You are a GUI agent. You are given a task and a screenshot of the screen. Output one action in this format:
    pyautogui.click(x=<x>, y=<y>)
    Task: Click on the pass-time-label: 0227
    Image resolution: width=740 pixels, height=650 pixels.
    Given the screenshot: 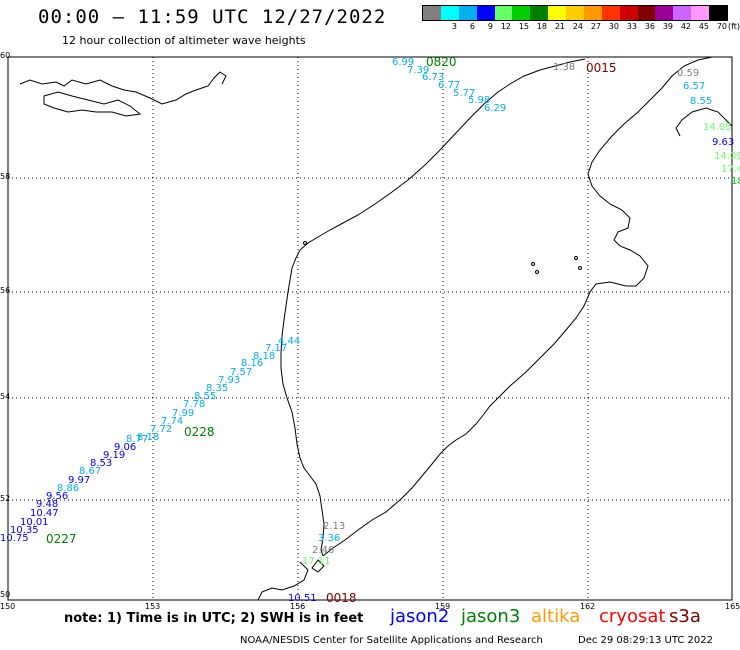 What is the action you would take?
    pyautogui.click(x=61, y=539)
    